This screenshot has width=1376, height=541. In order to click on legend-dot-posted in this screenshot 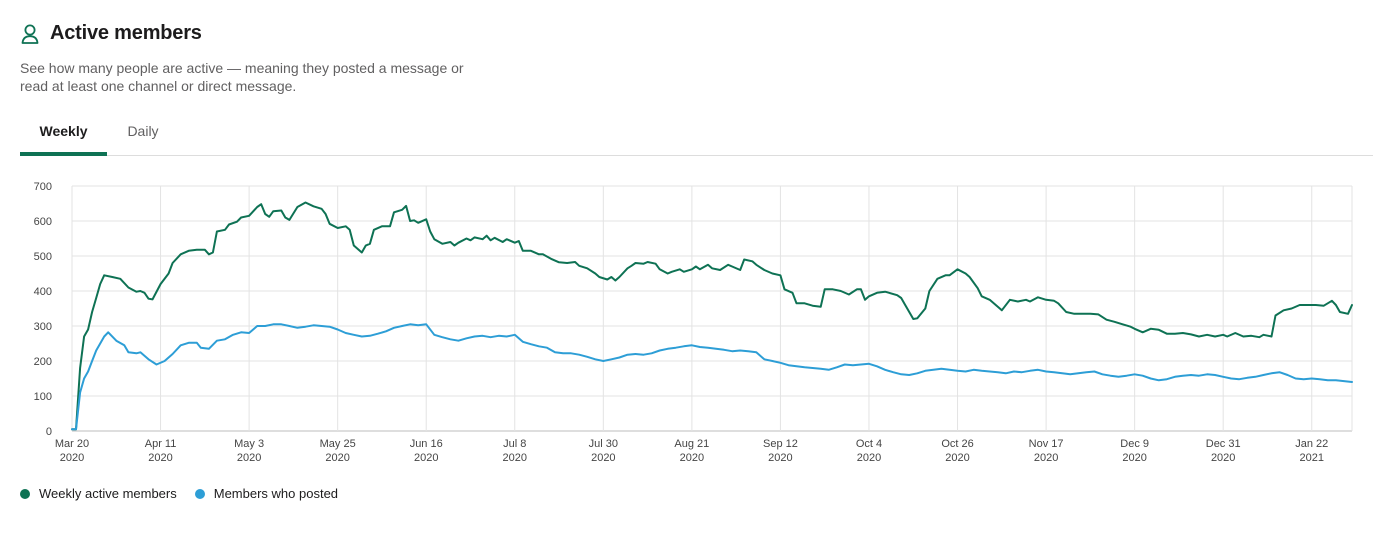, I will do `click(199, 493)`.